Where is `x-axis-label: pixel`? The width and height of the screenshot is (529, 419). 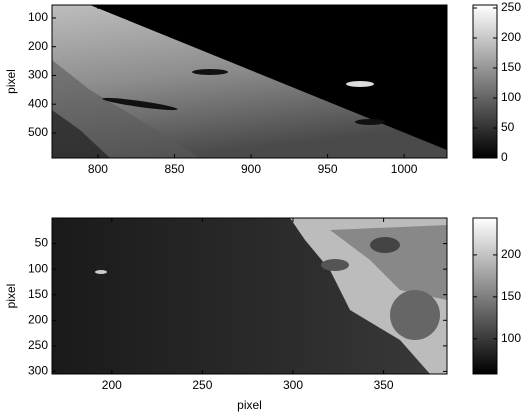 x-axis-label: pixel is located at coordinates (249, 405).